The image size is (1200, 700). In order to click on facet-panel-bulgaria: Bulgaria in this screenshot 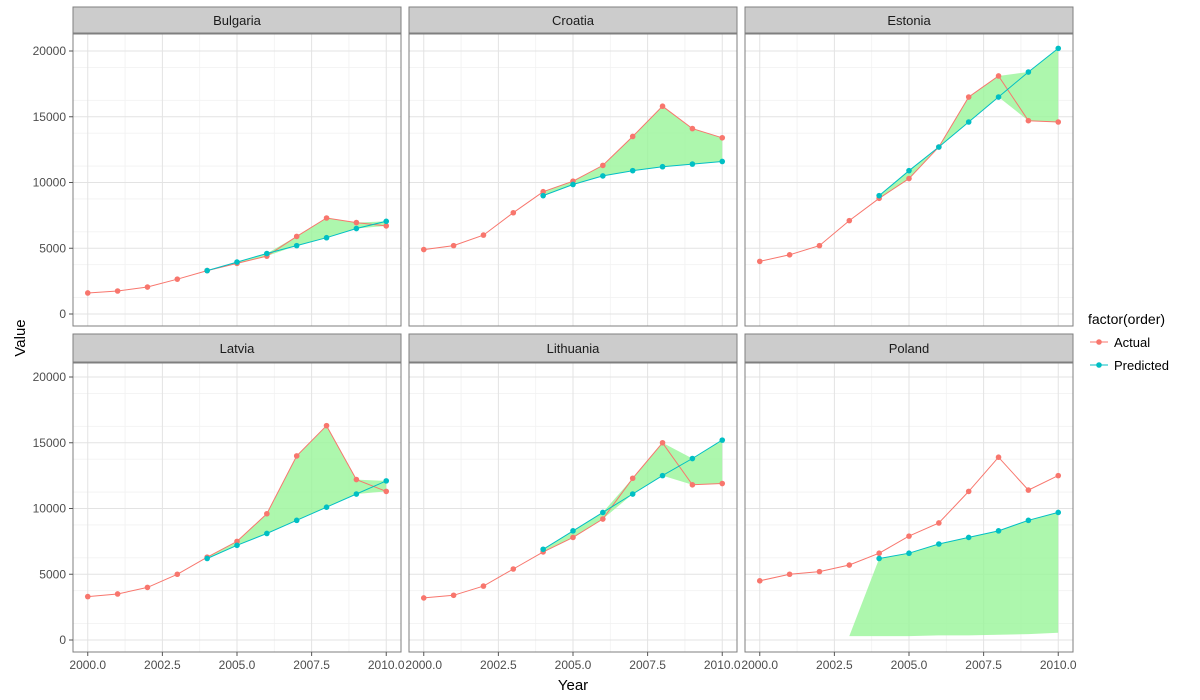, I will do `click(237, 166)`.